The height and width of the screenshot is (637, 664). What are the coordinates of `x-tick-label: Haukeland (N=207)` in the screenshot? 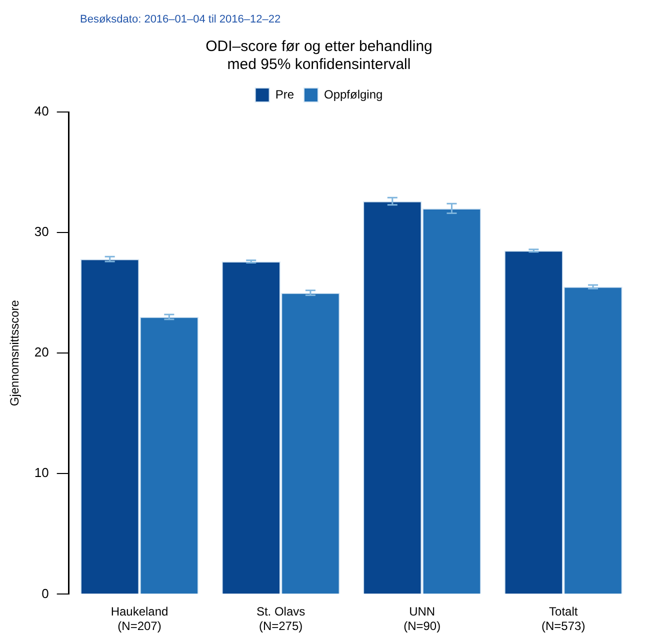 It's located at (139, 619).